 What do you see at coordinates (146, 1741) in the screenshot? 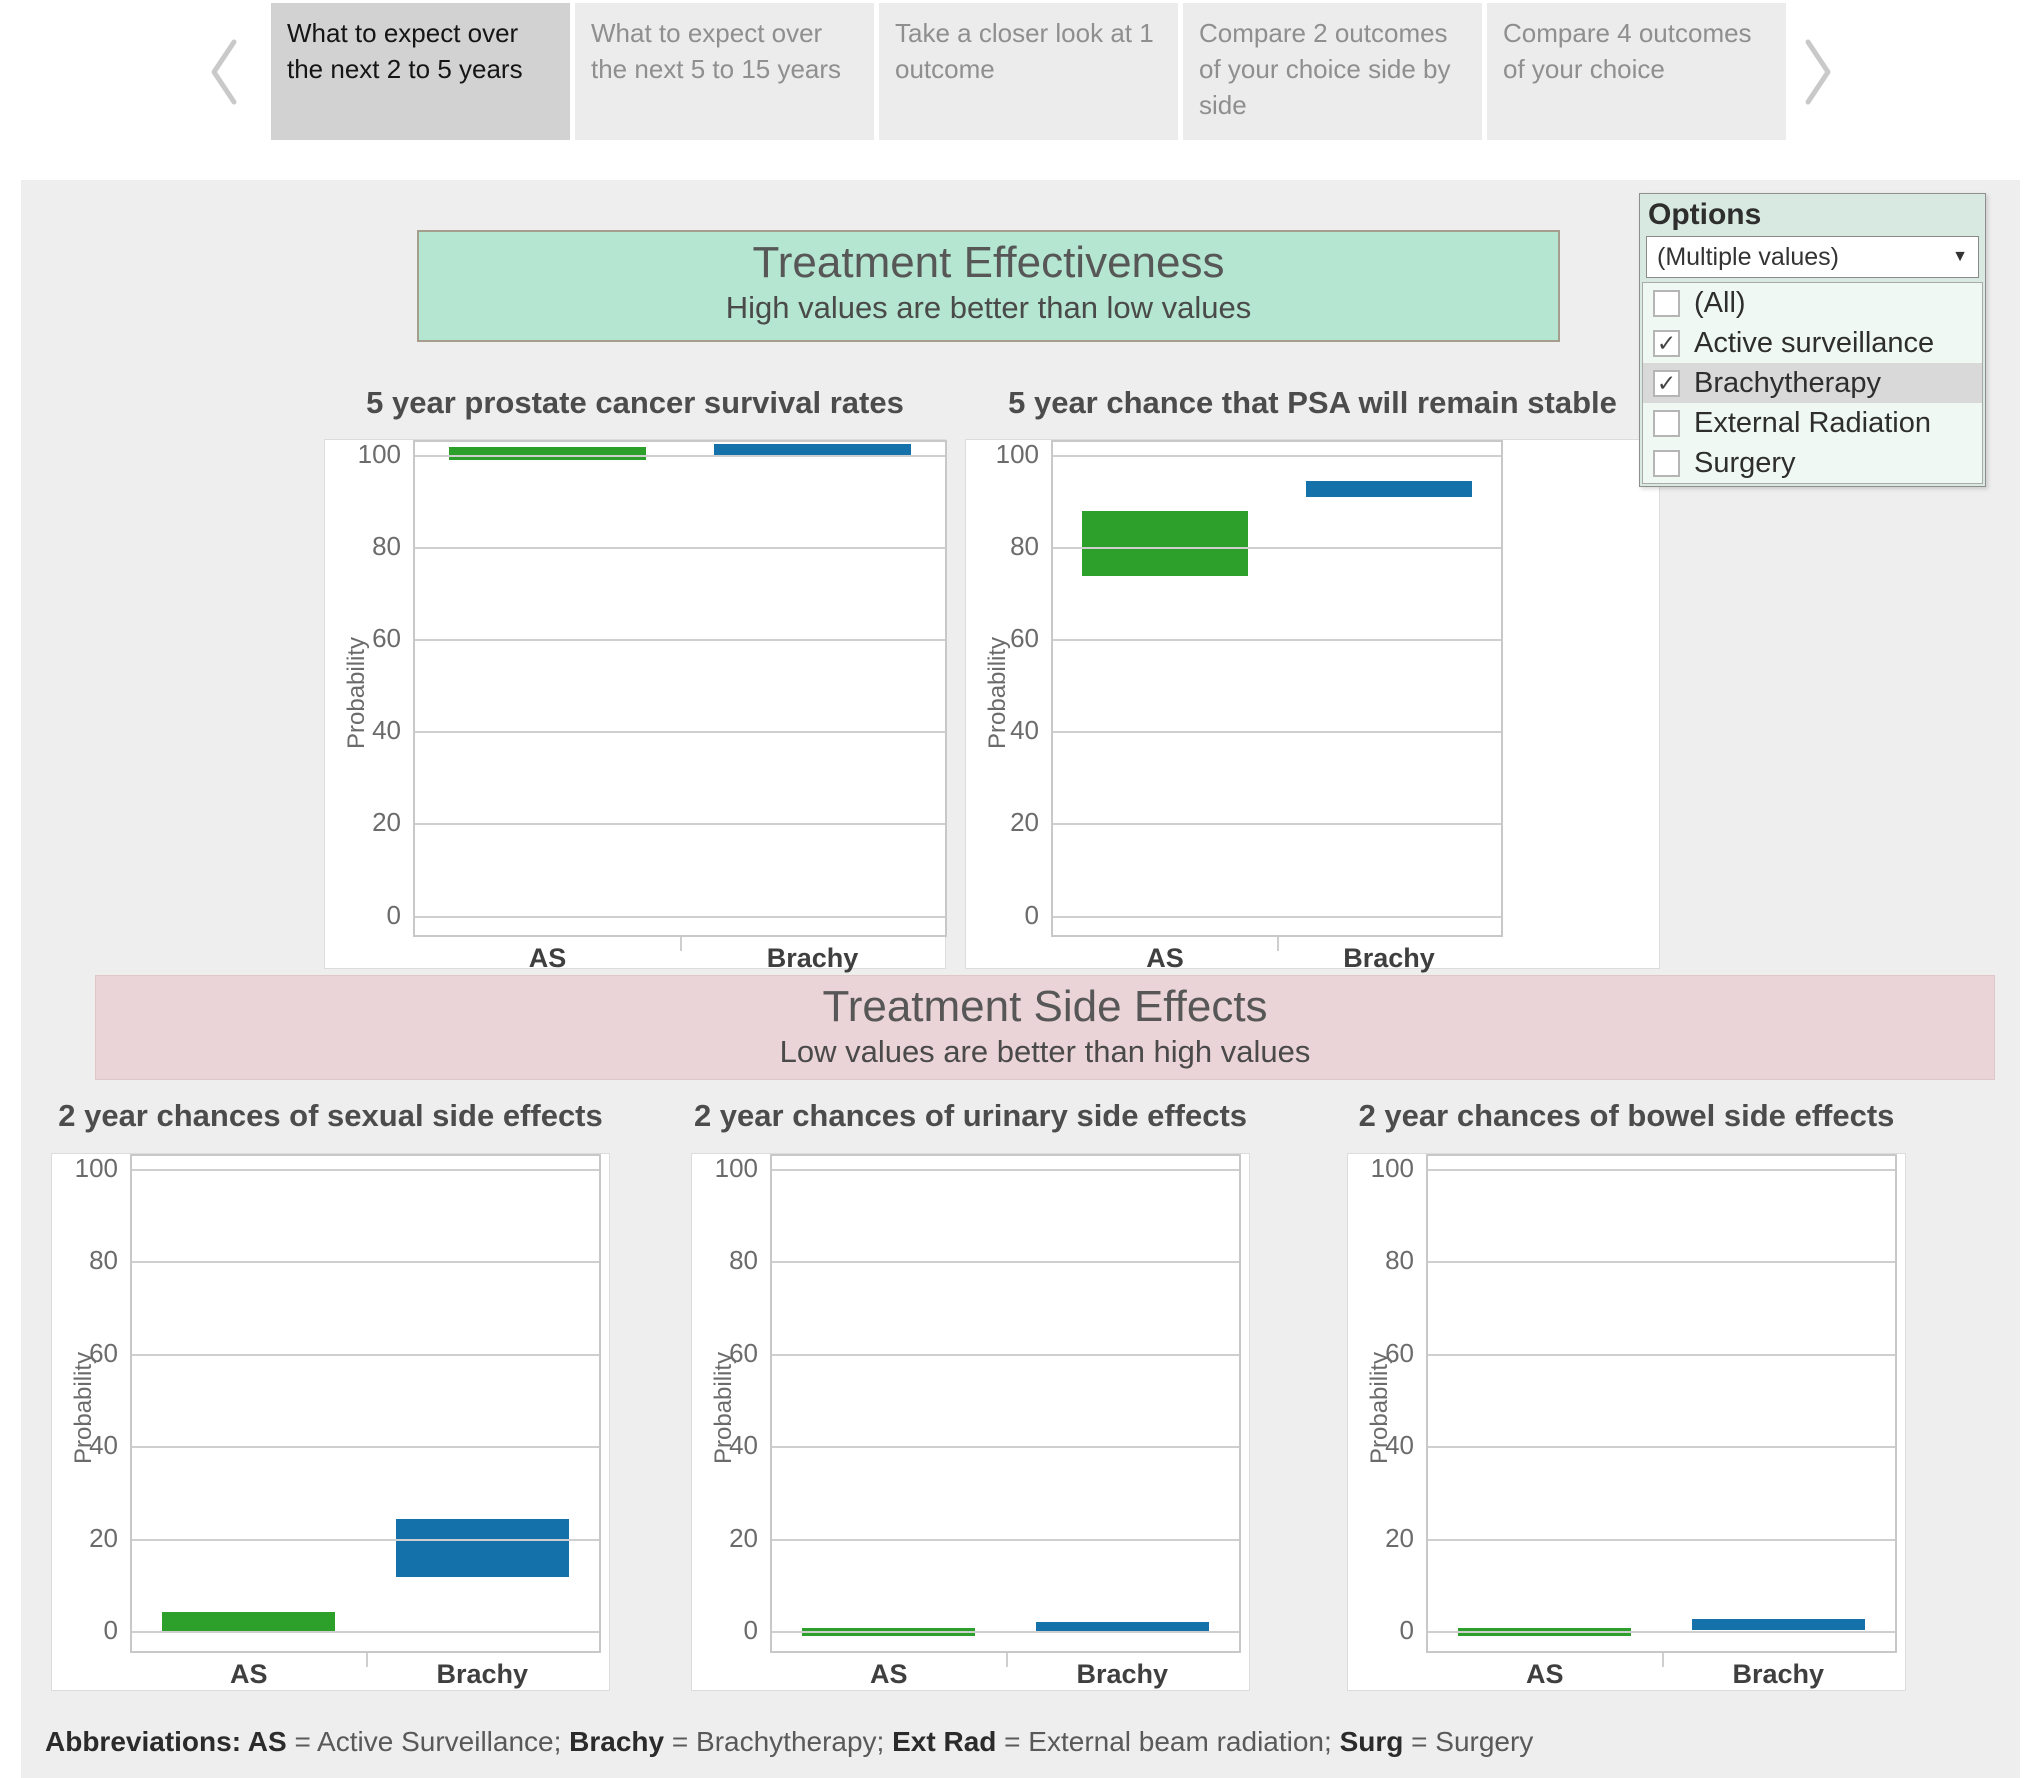
I see `abbreviations-label: Abbreviations:` at bounding box center [146, 1741].